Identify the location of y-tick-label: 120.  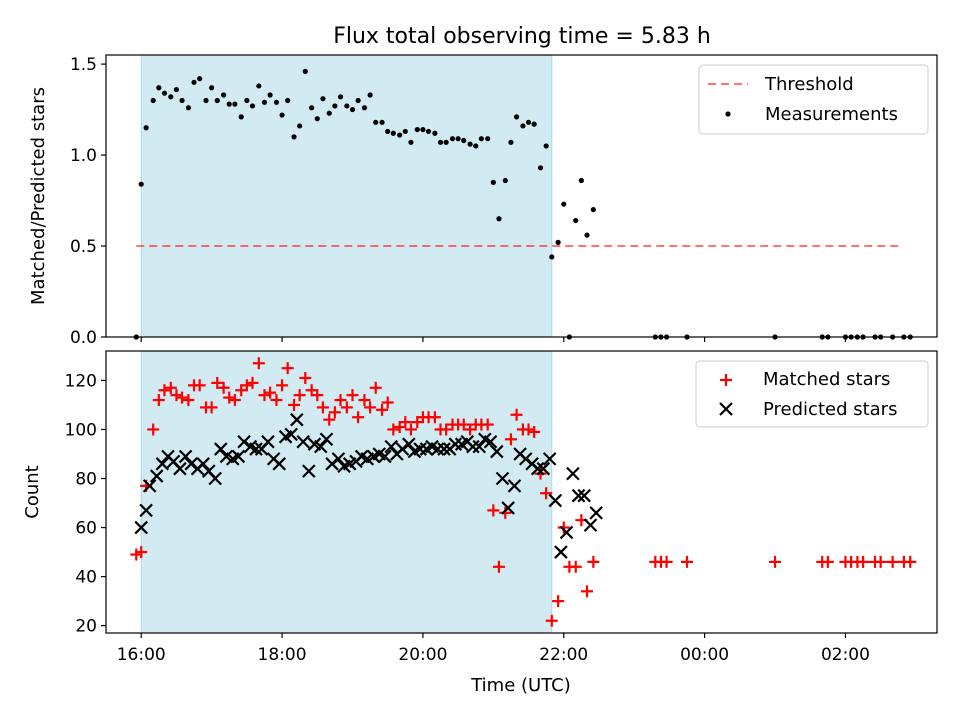
(81, 381).